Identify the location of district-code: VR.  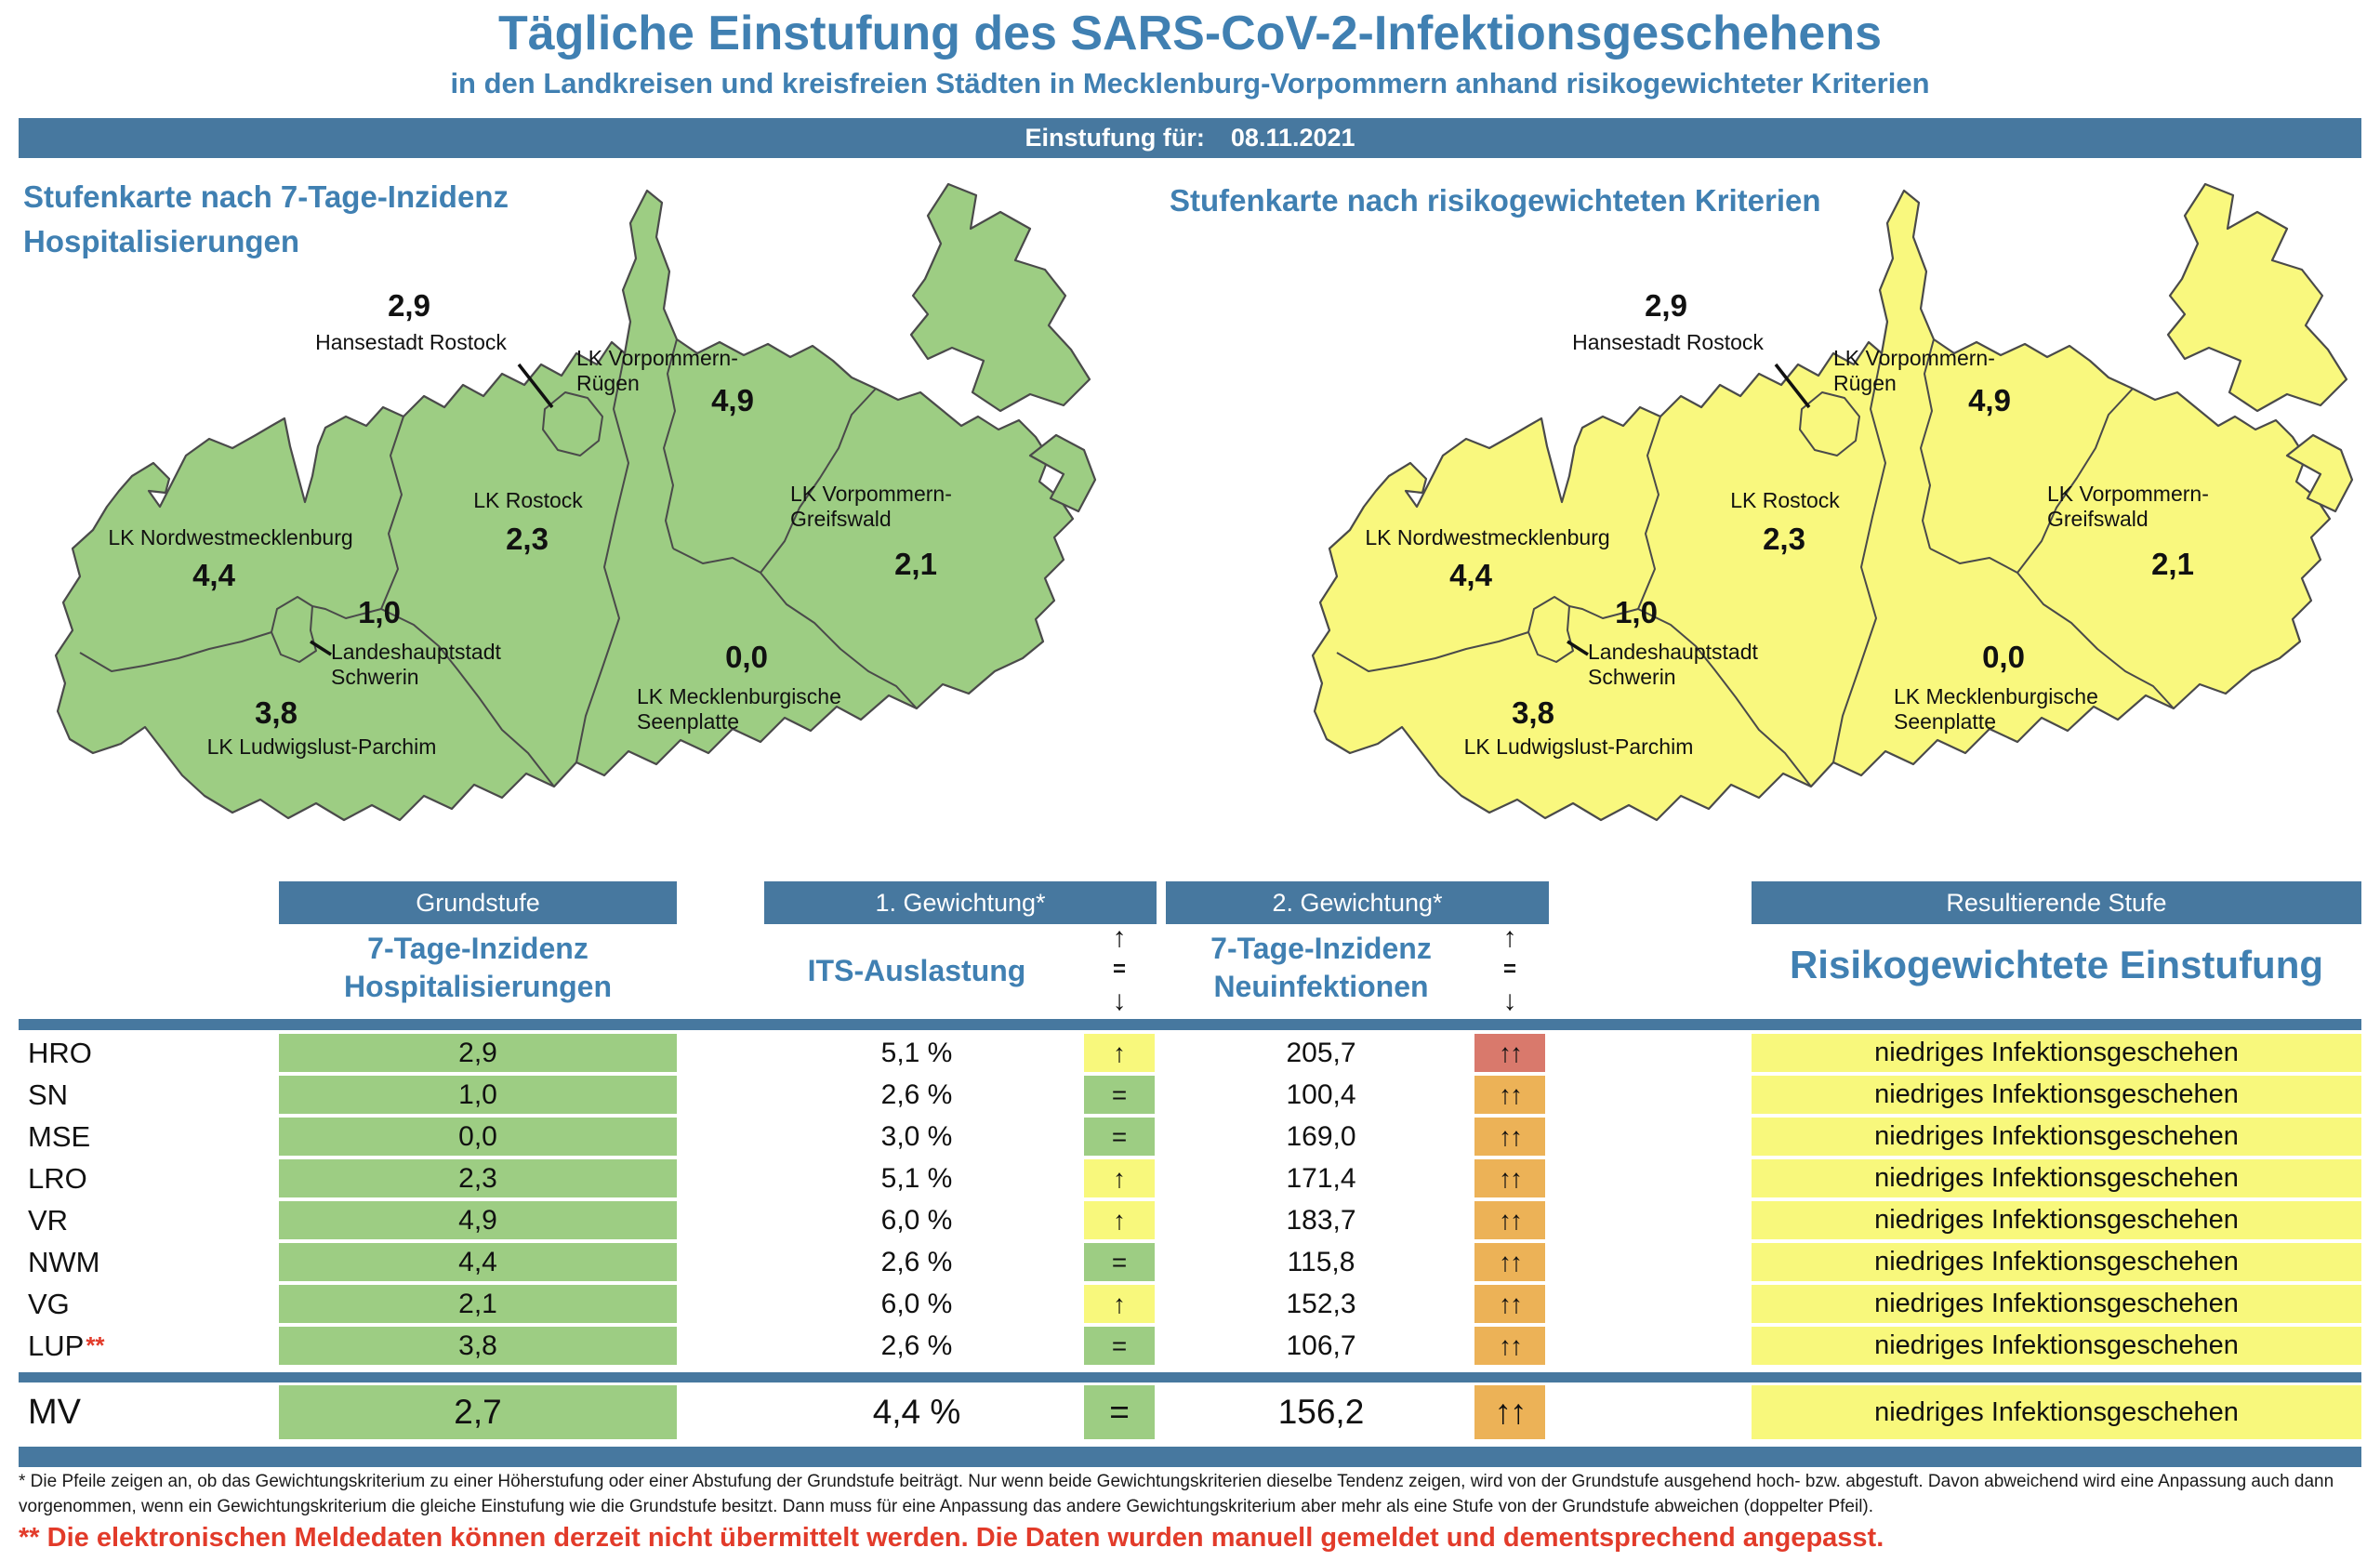
(48, 1220).